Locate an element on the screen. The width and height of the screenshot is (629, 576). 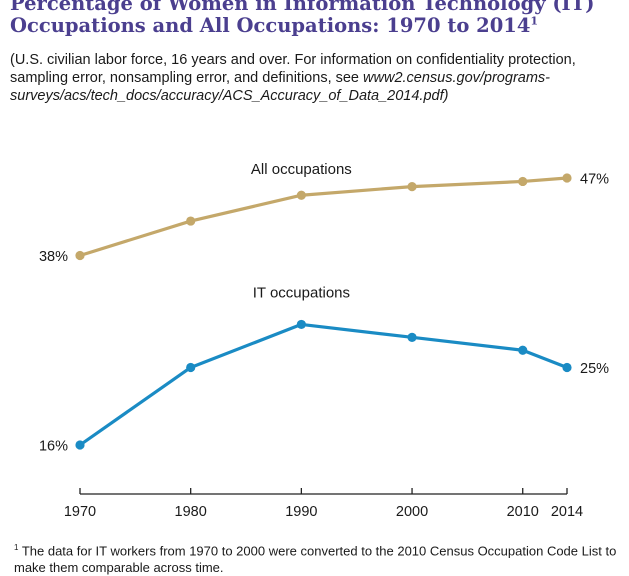
x-tick-label-1990: 1990 is located at coordinates (301, 512).